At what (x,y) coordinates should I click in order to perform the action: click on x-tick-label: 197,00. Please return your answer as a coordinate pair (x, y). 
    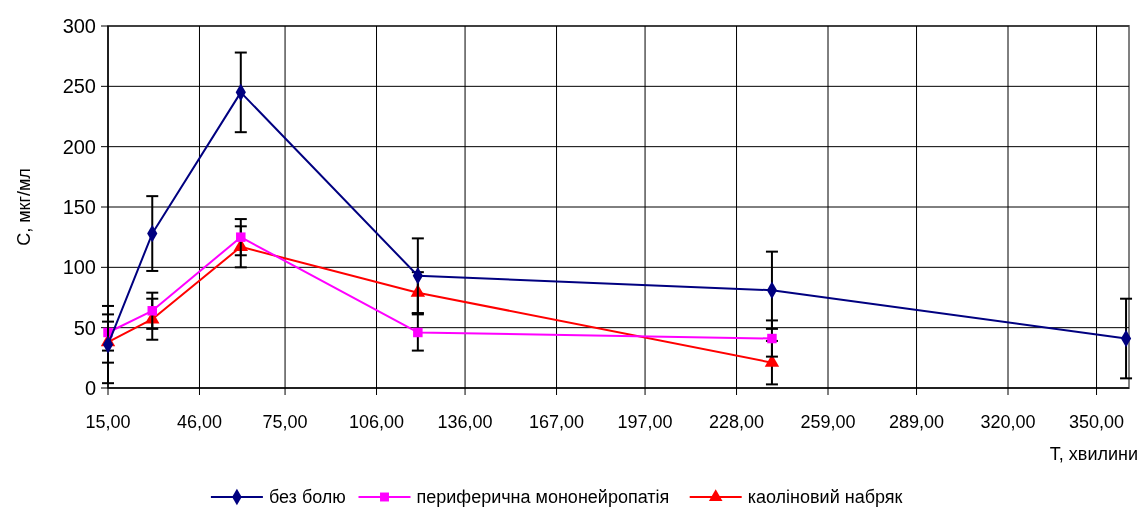
    Looking at the image, I should click on (645, 422).